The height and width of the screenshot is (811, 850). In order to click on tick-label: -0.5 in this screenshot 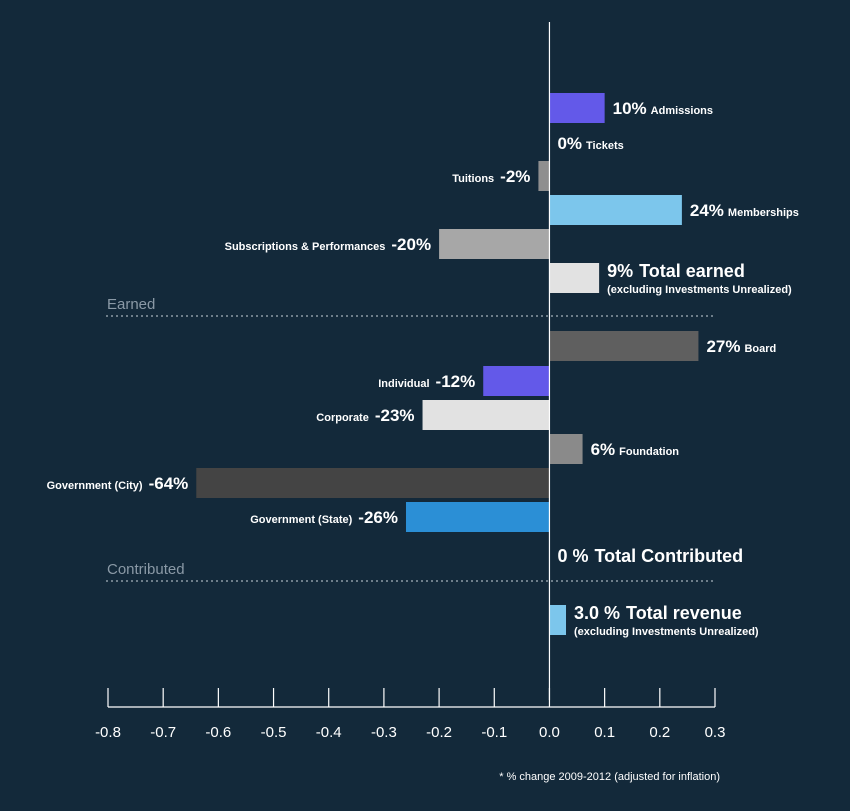, I will do `click(274, 732)`.